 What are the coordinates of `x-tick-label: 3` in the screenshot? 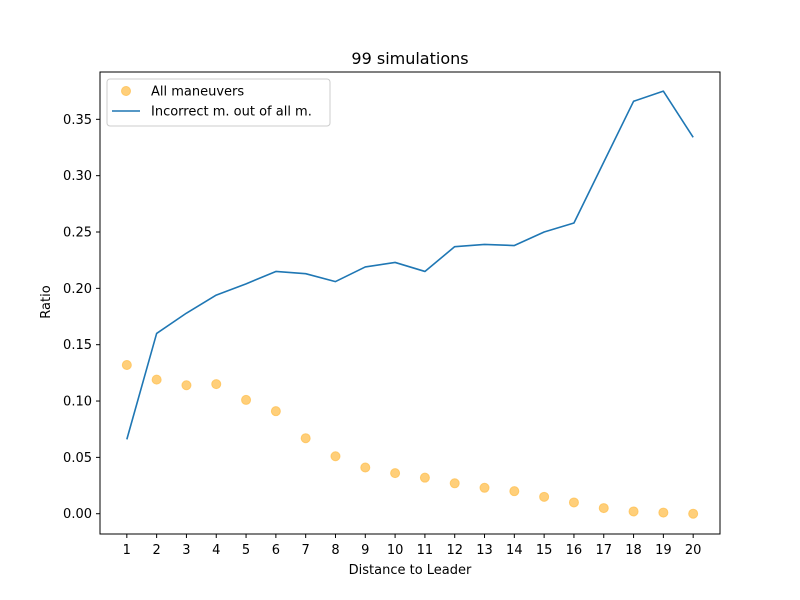 It's located at (186, 550).